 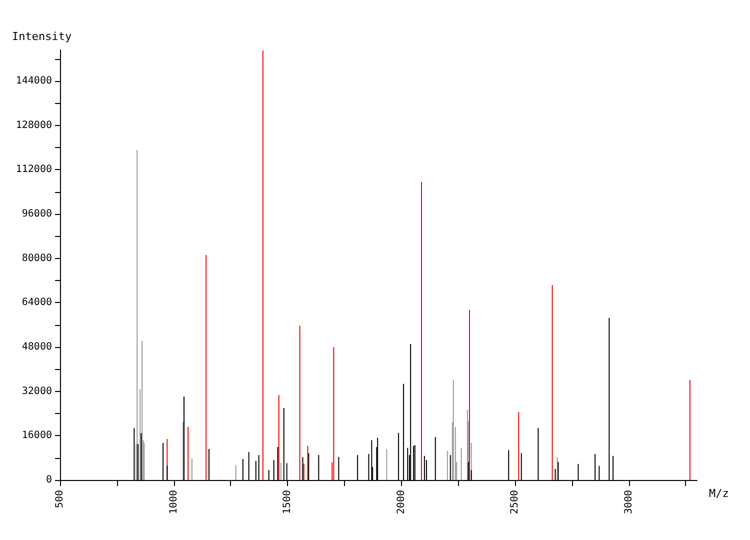 I want to click on y-axis-title: Intensity, so click(x=42, y=36).